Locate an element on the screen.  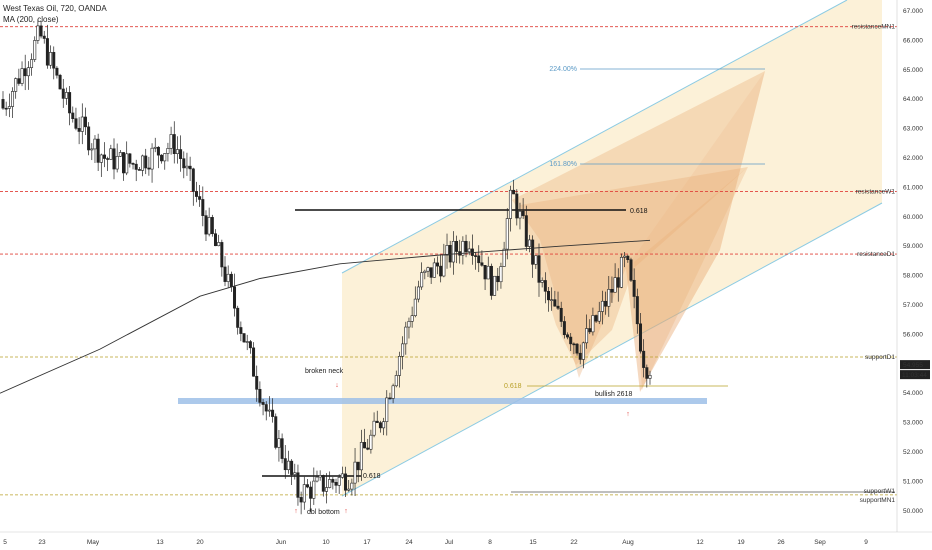
level-label: resistanceD1 is located at coordinates (876, 254).